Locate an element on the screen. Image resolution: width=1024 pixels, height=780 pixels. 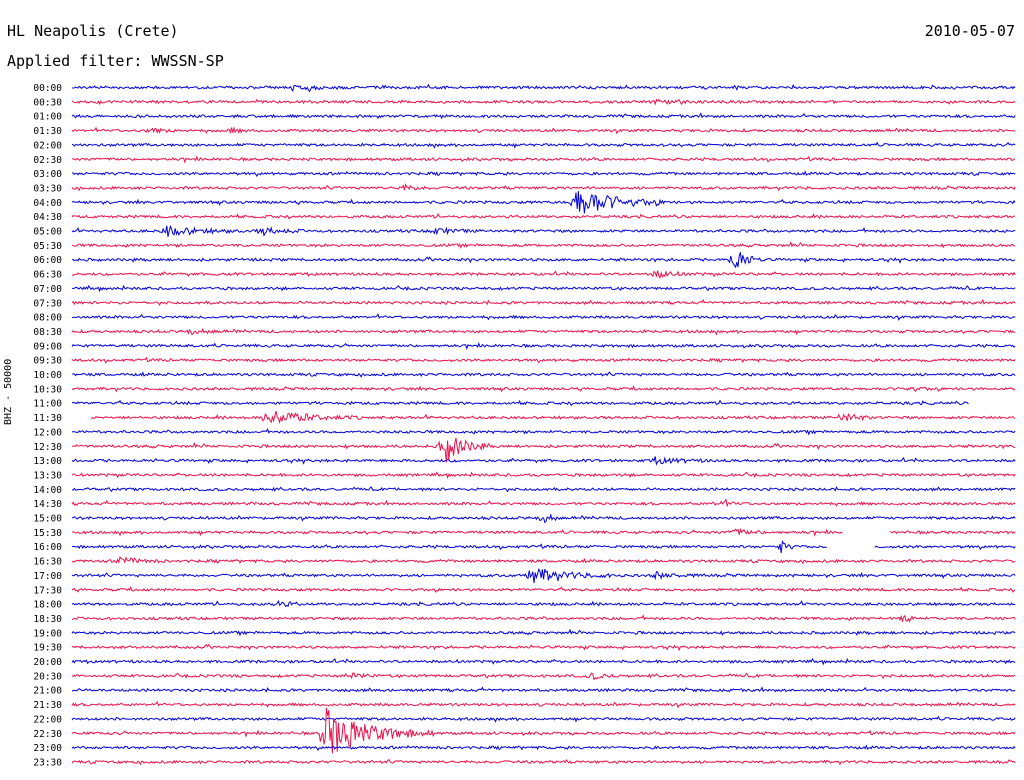
tick-label: 07:00 is located at coordinates (47, 289).